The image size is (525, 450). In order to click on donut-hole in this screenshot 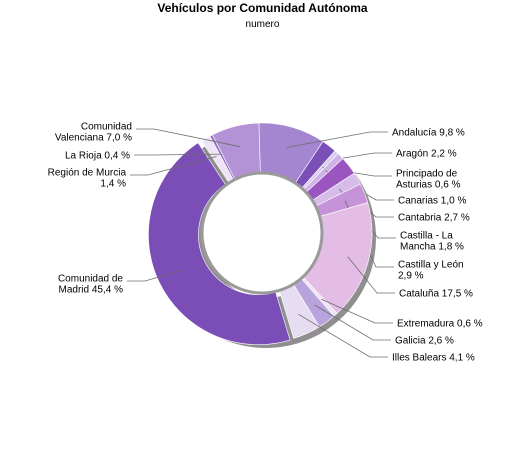, I will do `click(262, 233)`.